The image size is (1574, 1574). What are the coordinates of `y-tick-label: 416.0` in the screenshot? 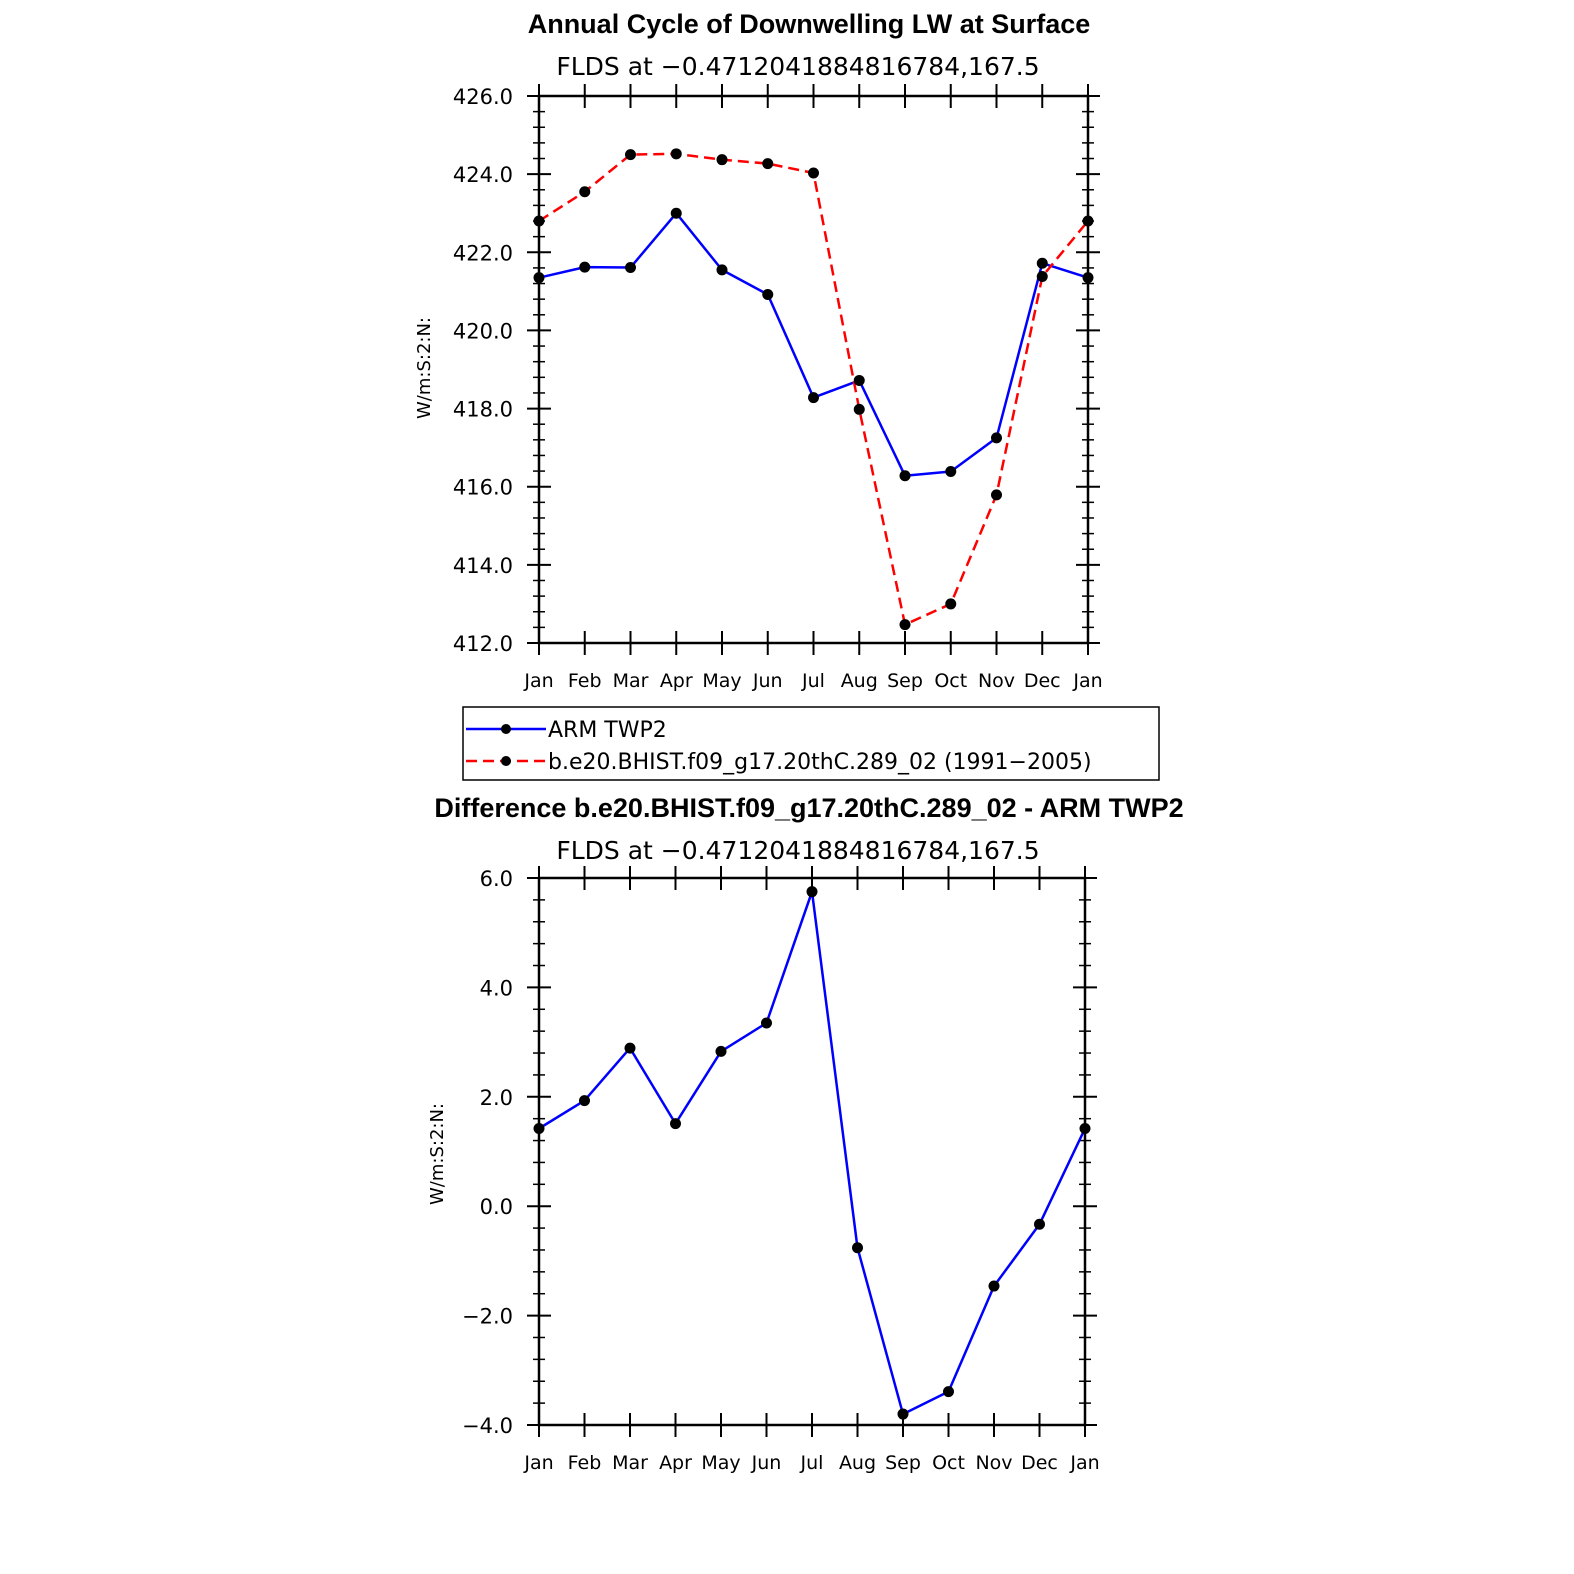 It's located at (483, 488).